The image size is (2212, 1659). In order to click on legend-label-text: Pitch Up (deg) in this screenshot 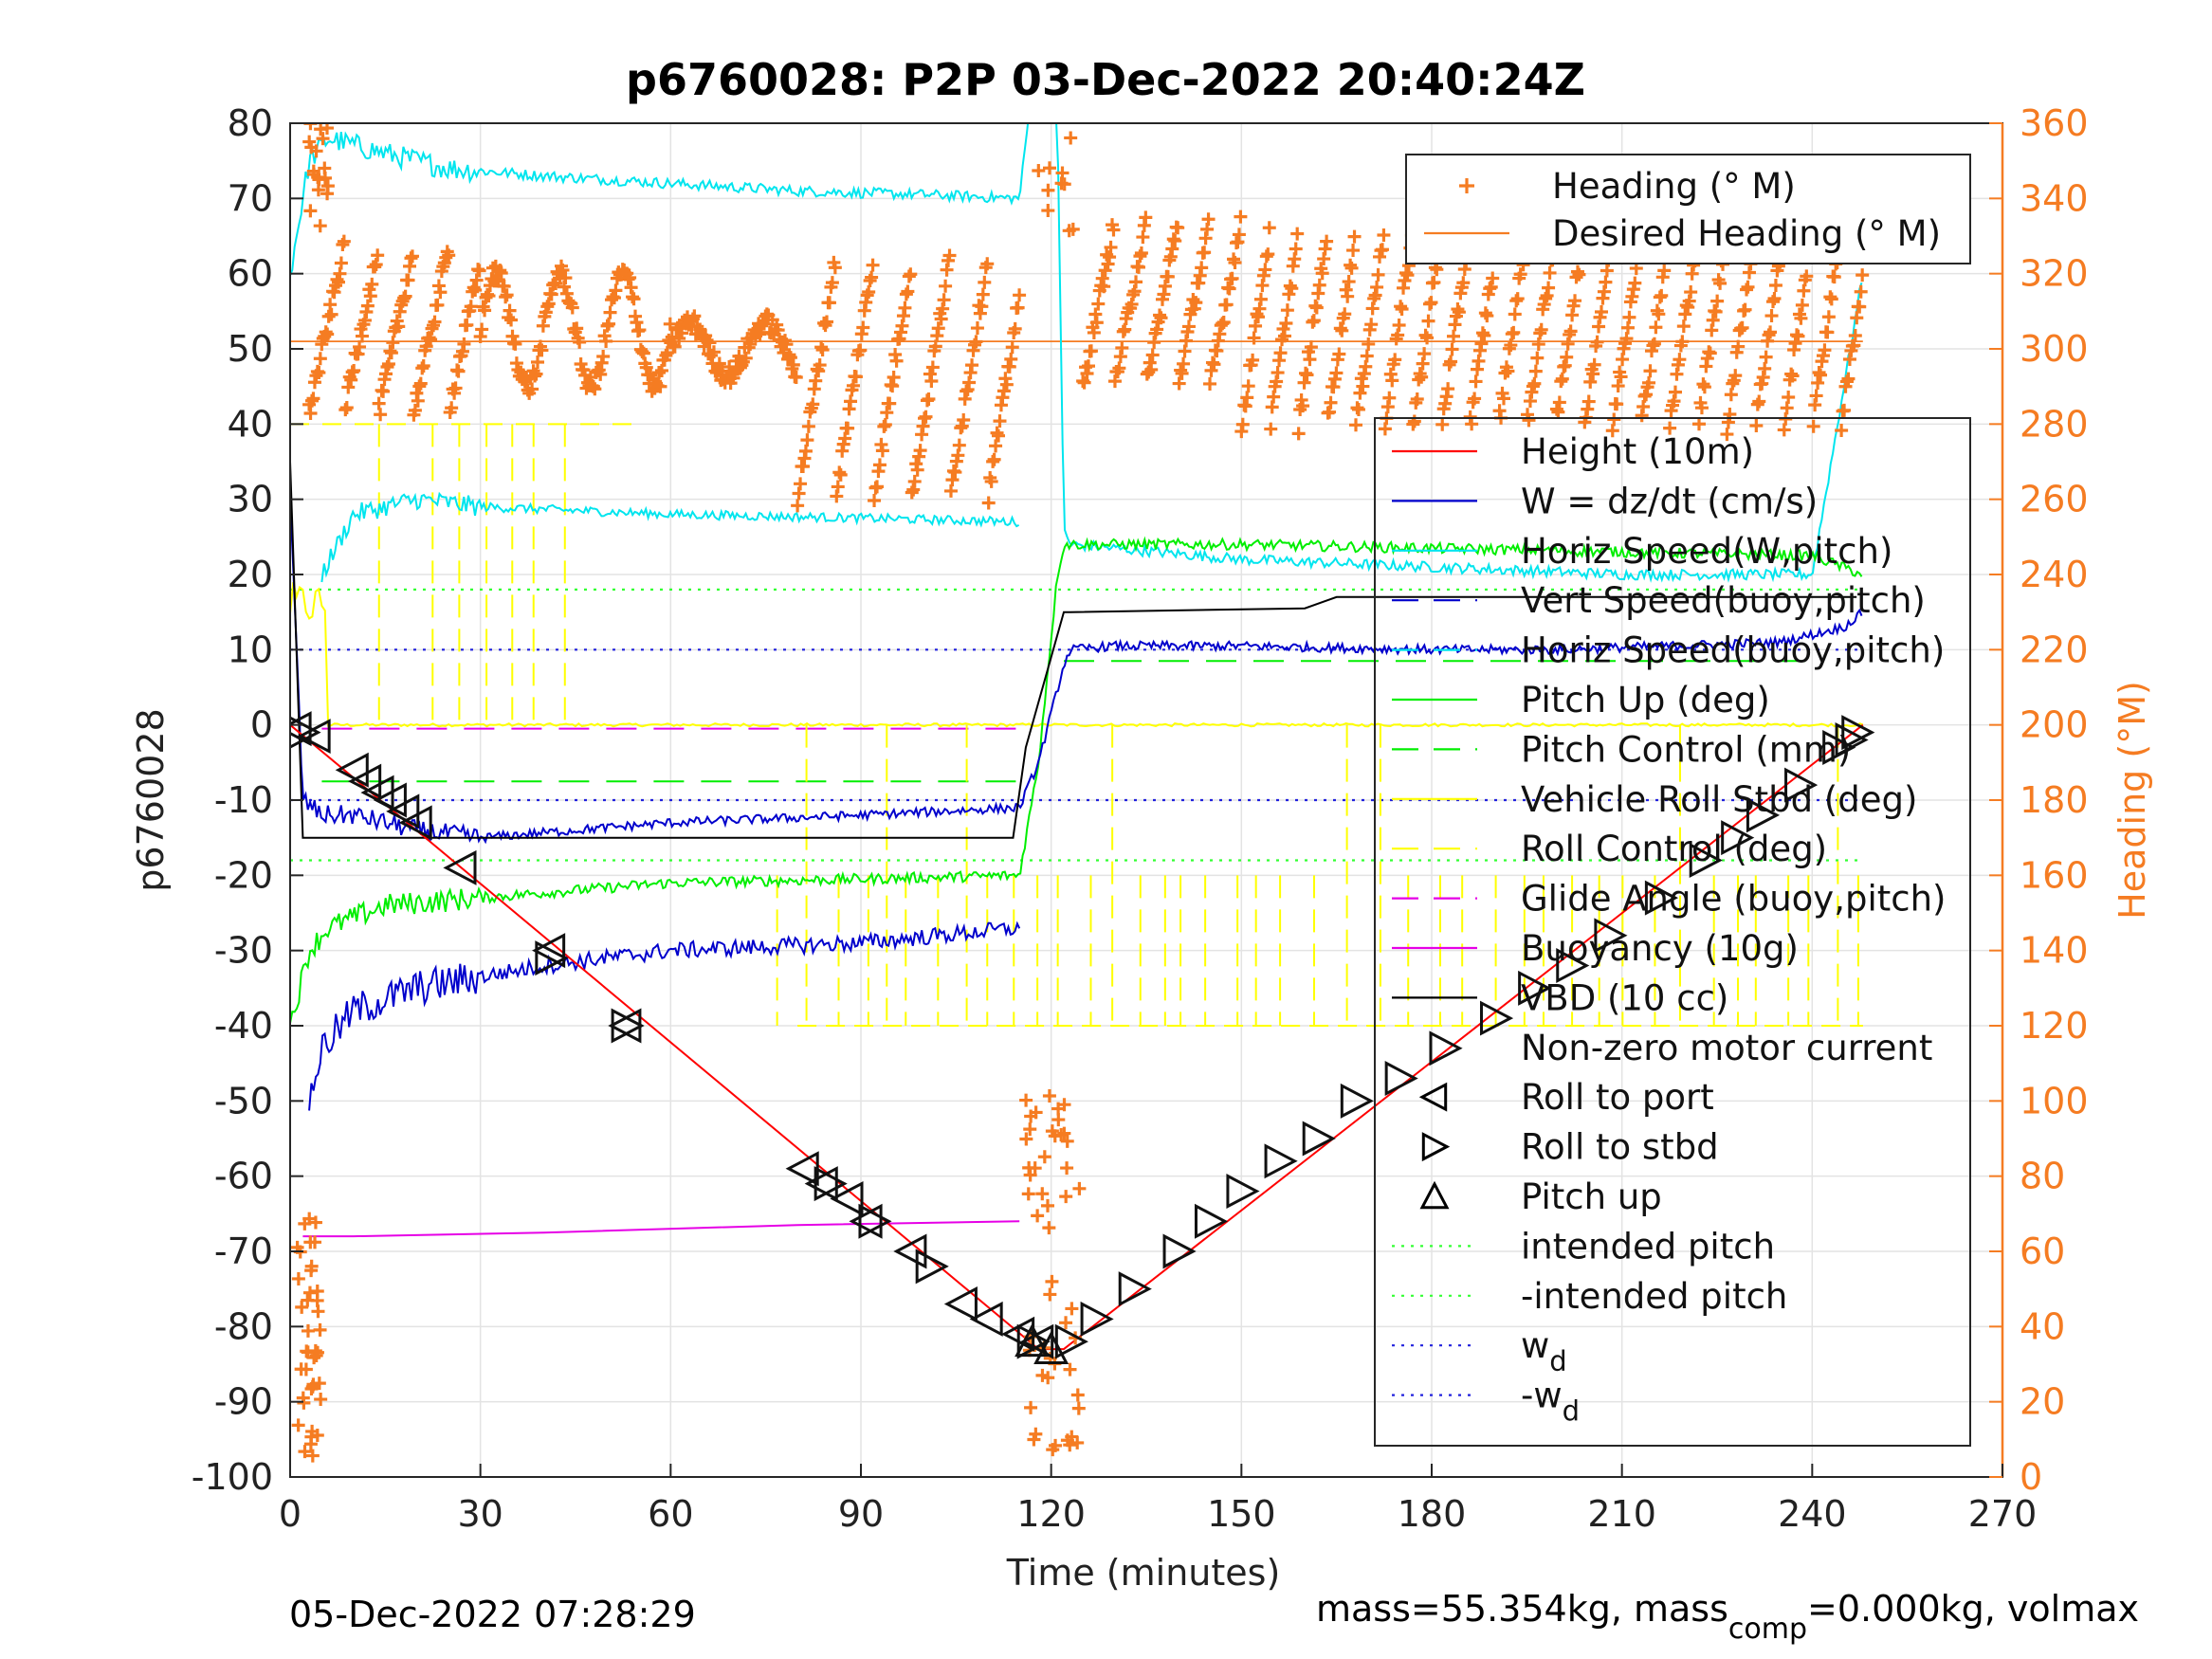, I will do `click(1645, 700)`.